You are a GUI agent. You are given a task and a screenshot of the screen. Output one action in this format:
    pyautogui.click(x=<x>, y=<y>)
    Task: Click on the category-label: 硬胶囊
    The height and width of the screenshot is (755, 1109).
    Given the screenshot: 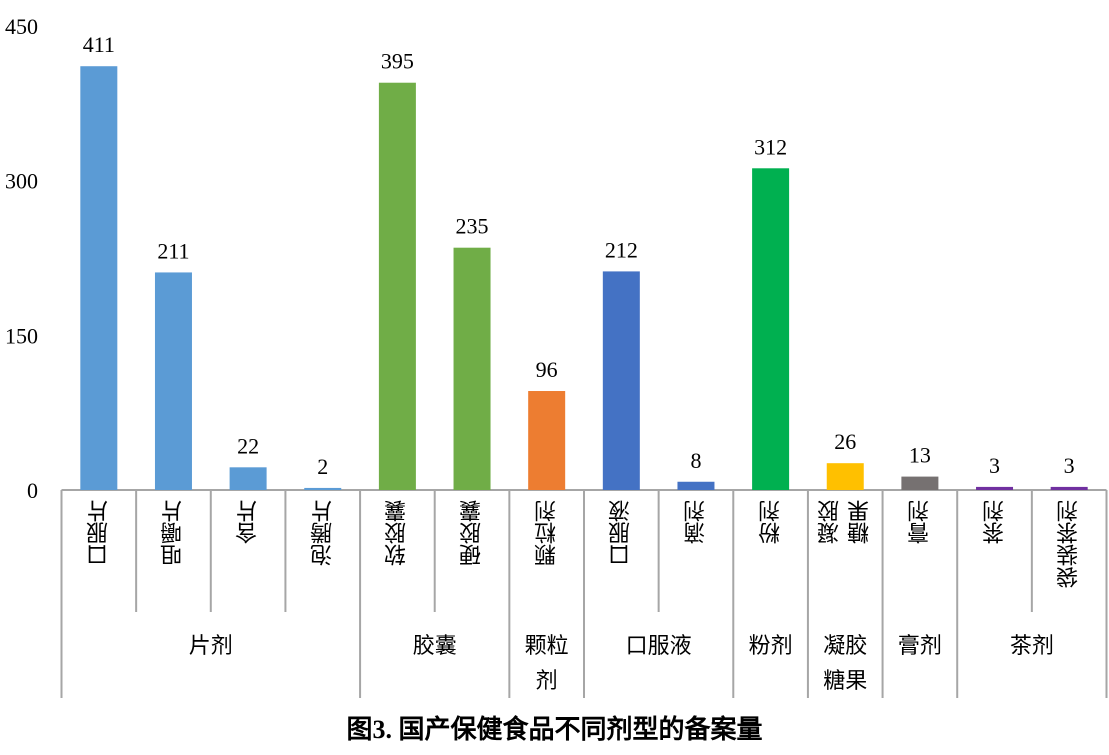 What is the action you would take?
    pyautogui.click(x=472, y=556)
    